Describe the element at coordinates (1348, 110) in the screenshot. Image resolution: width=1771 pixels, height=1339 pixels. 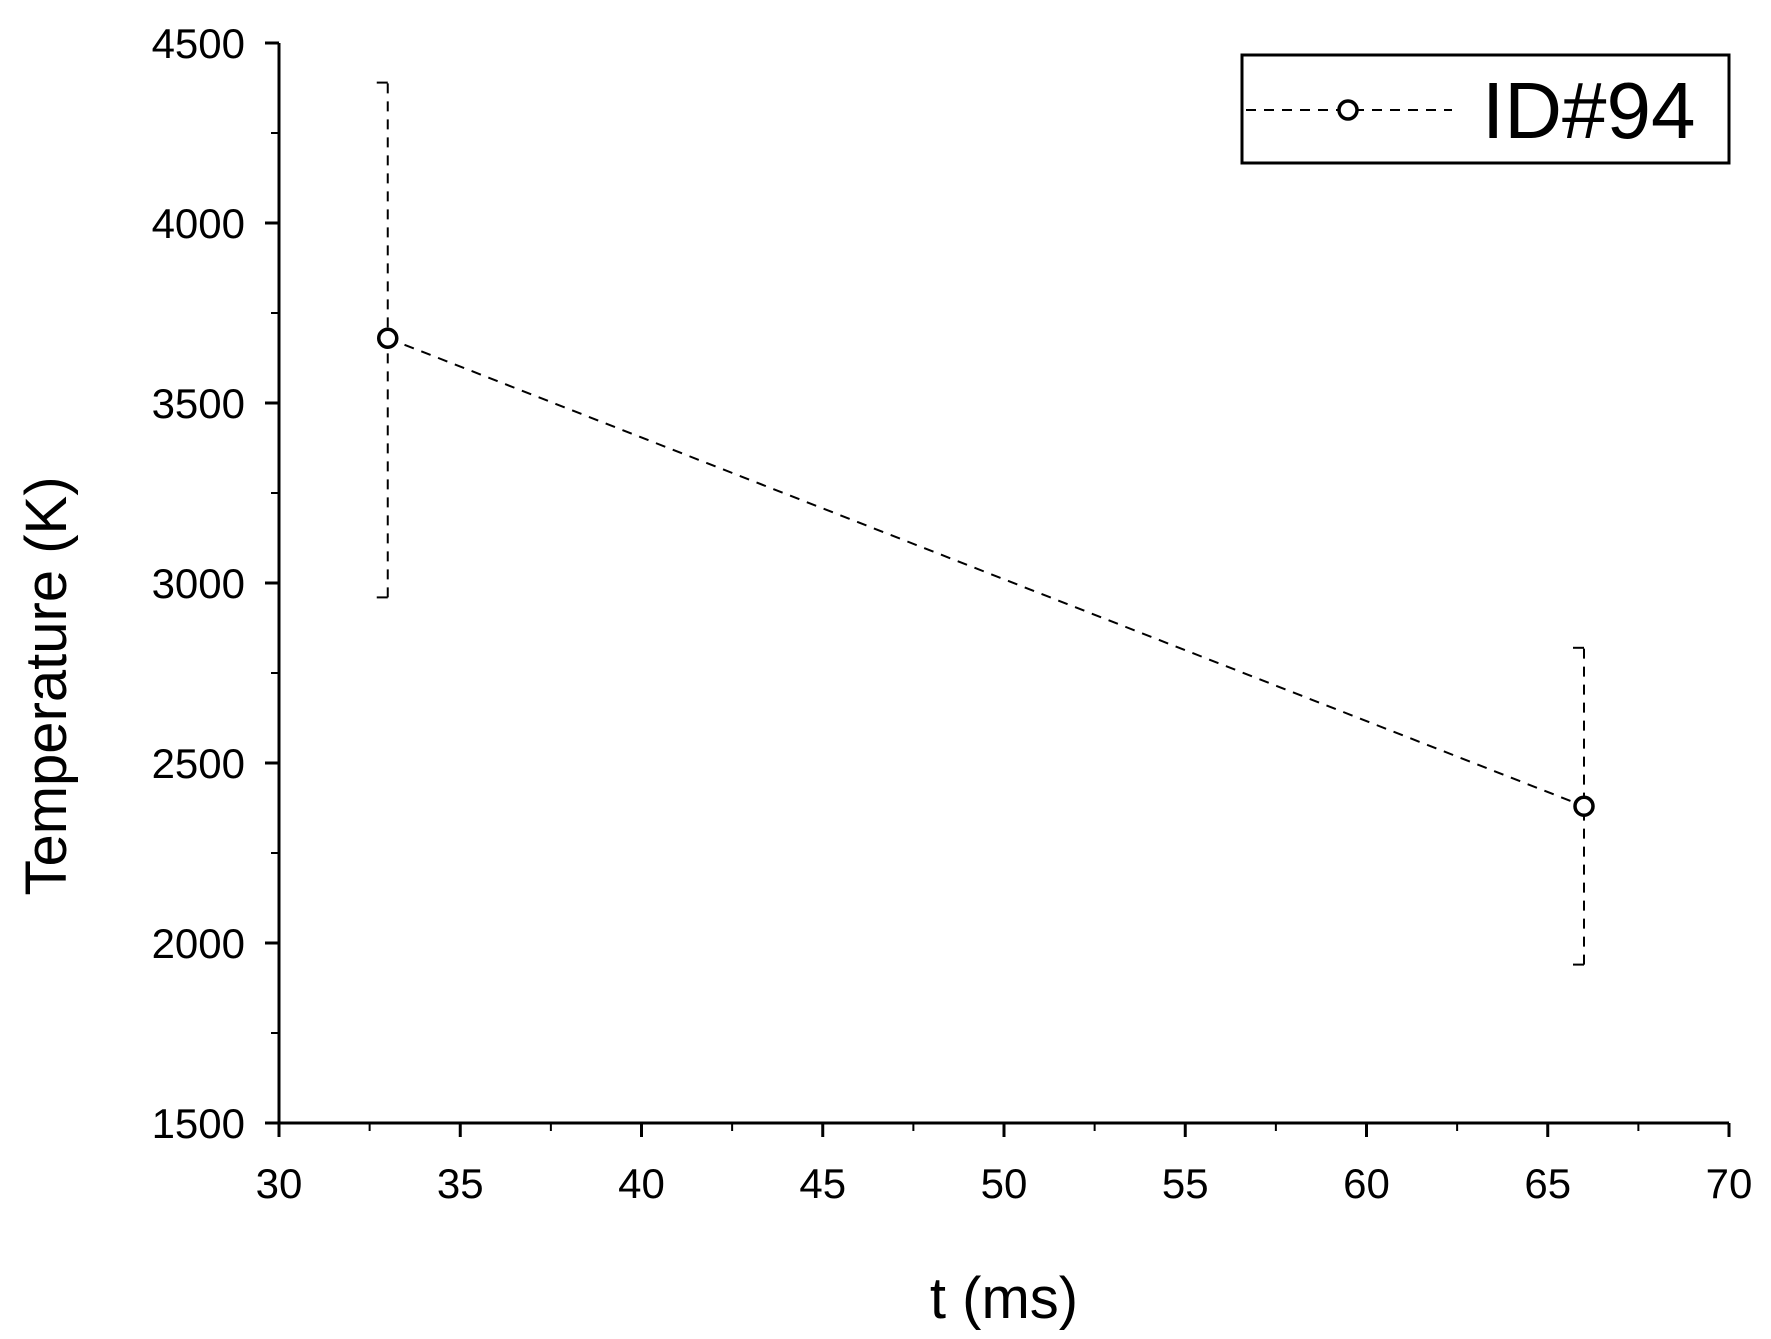
I see `legend-marker` at that location.